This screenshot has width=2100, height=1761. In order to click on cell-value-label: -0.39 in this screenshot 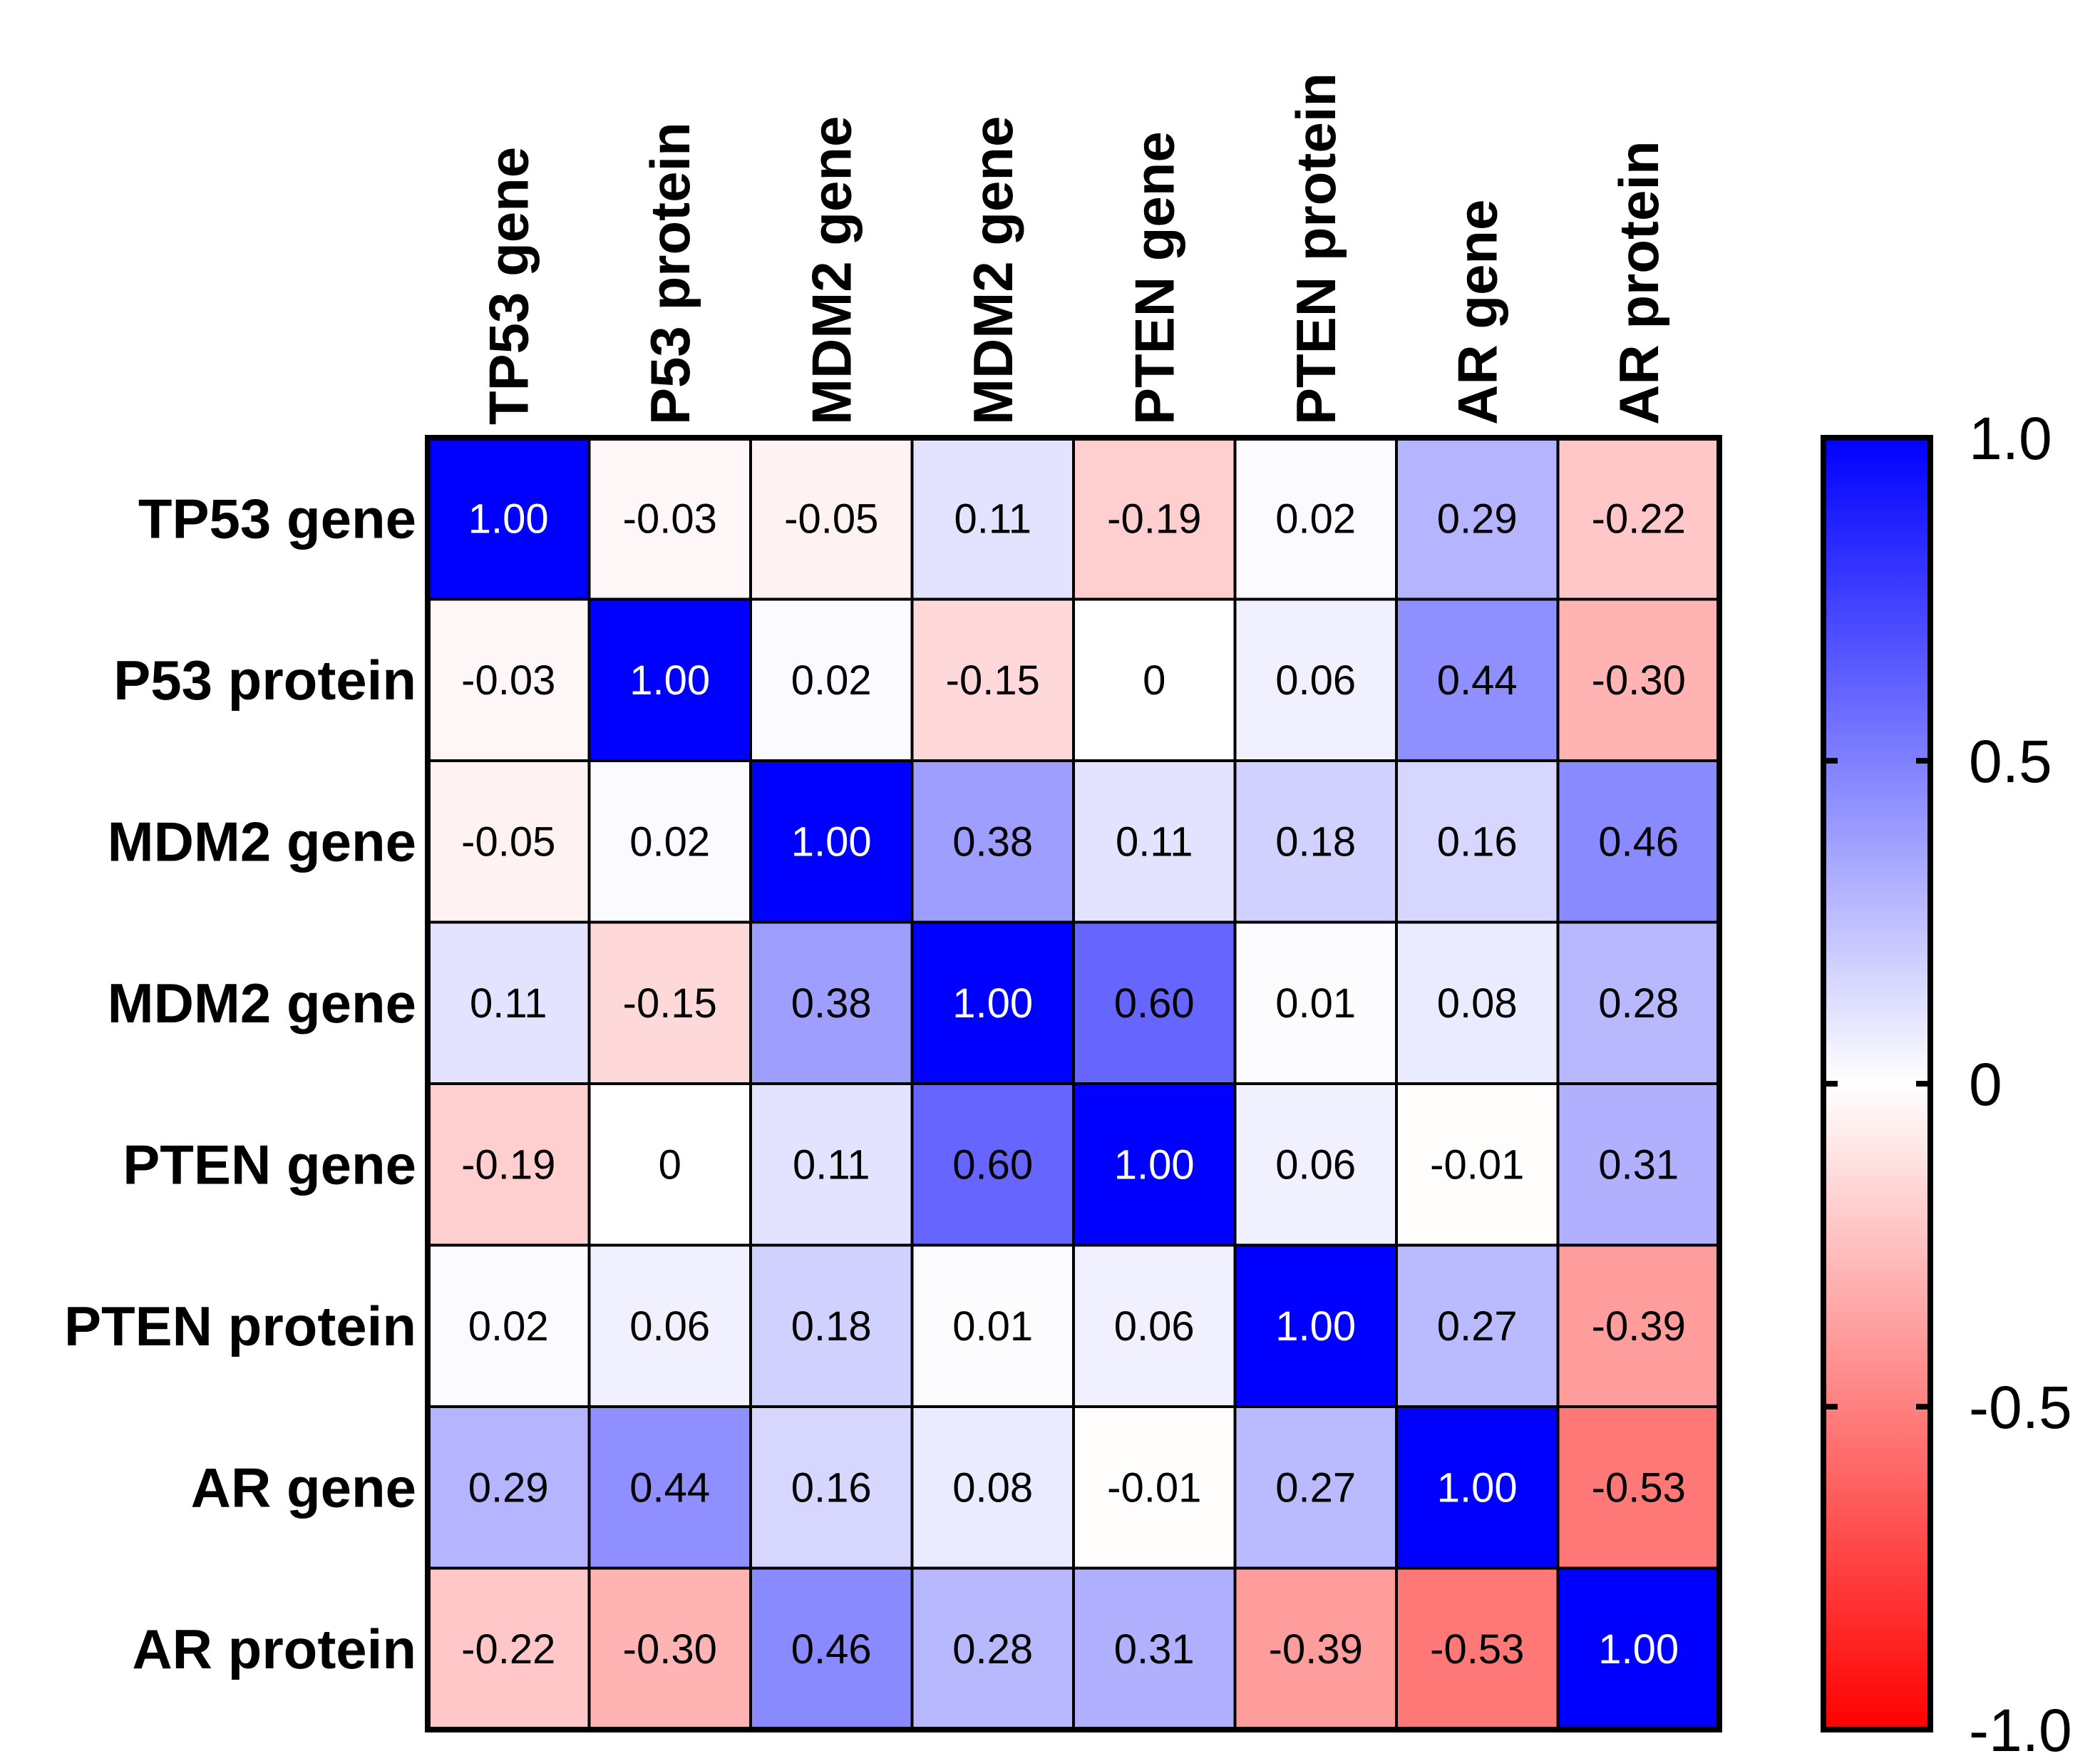, I will do `click(1316, 1649)`.